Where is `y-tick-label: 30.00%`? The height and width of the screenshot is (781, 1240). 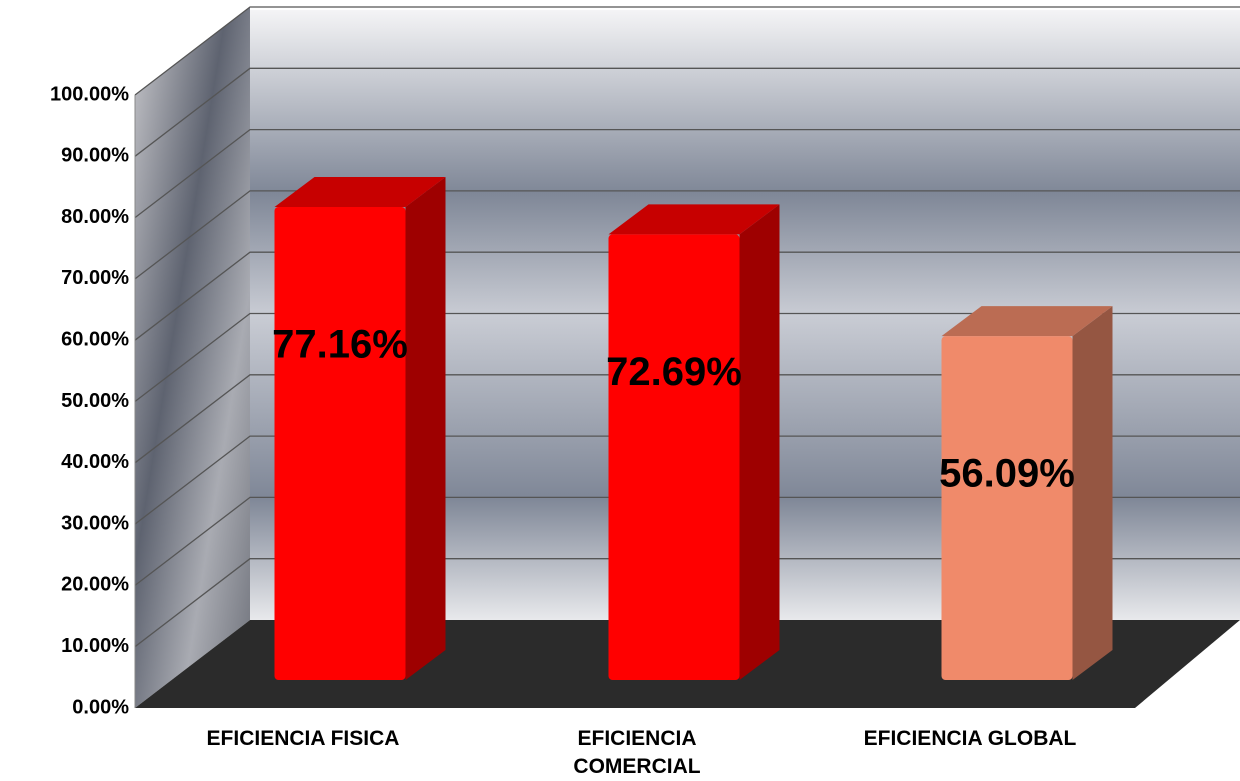 y-tick-label: 30.00% is located at coordinates (95, 523).